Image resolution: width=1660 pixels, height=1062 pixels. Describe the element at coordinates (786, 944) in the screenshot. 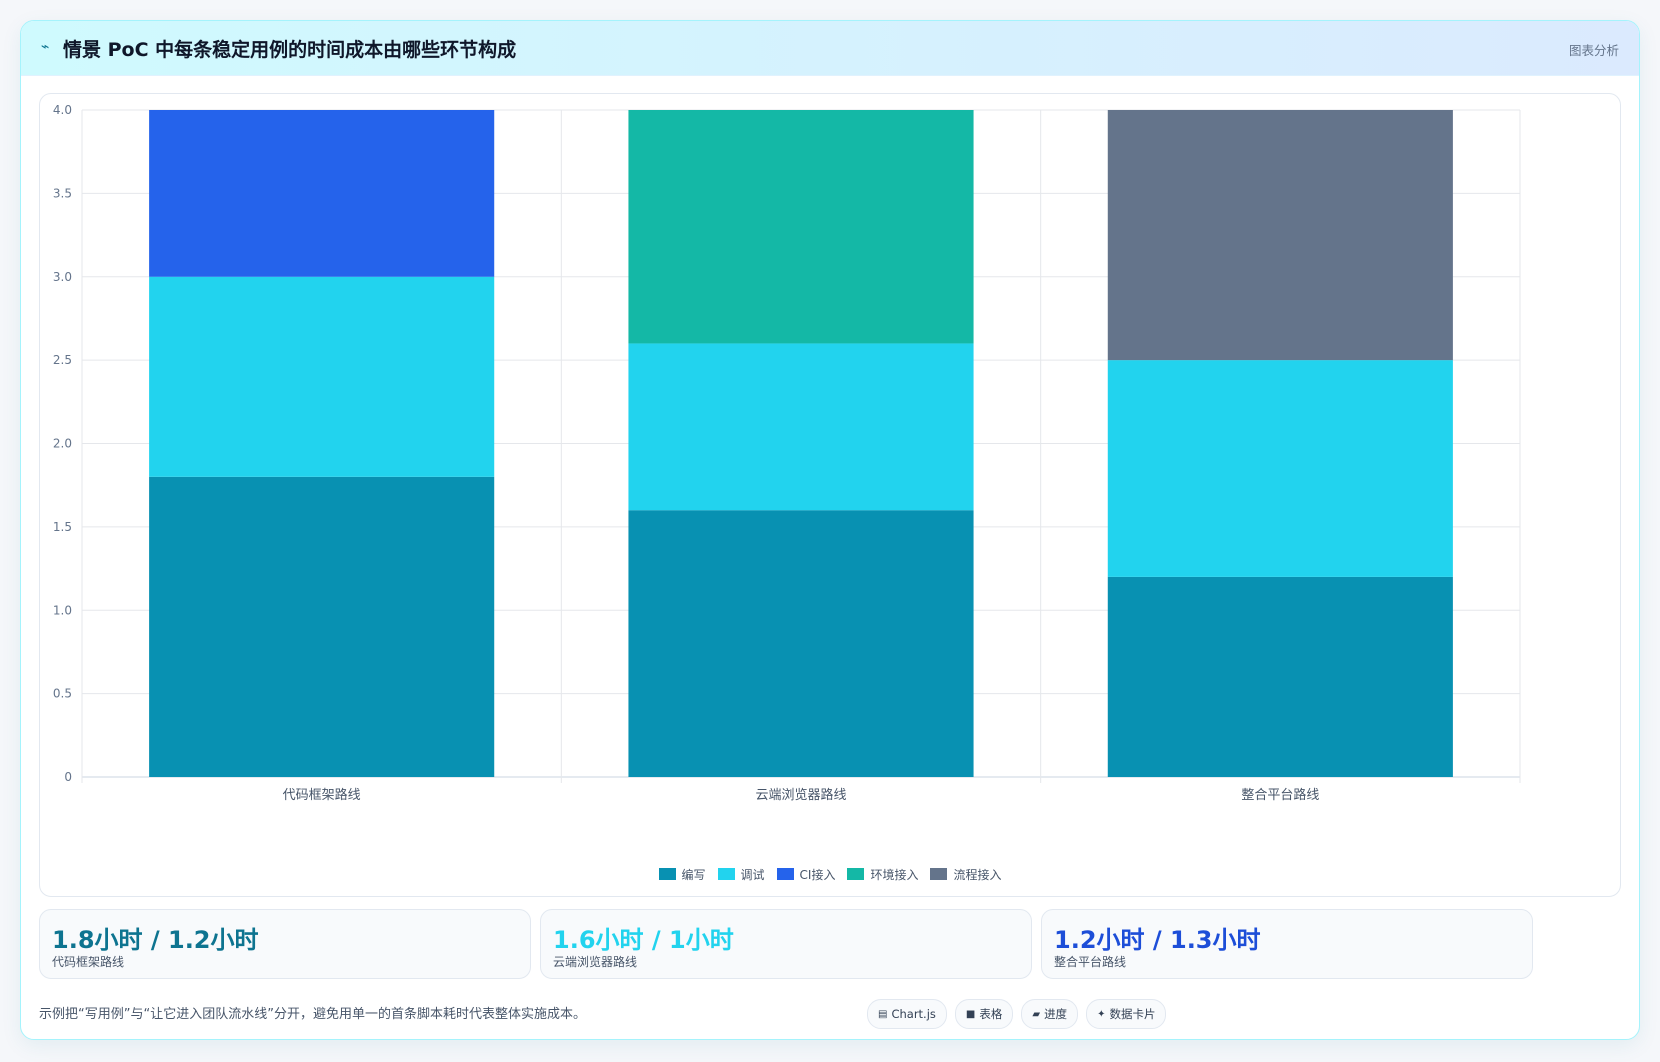

I see `stat-card-cloud: 1.6小时 / 1小时 云端浏览器路线` at that location.